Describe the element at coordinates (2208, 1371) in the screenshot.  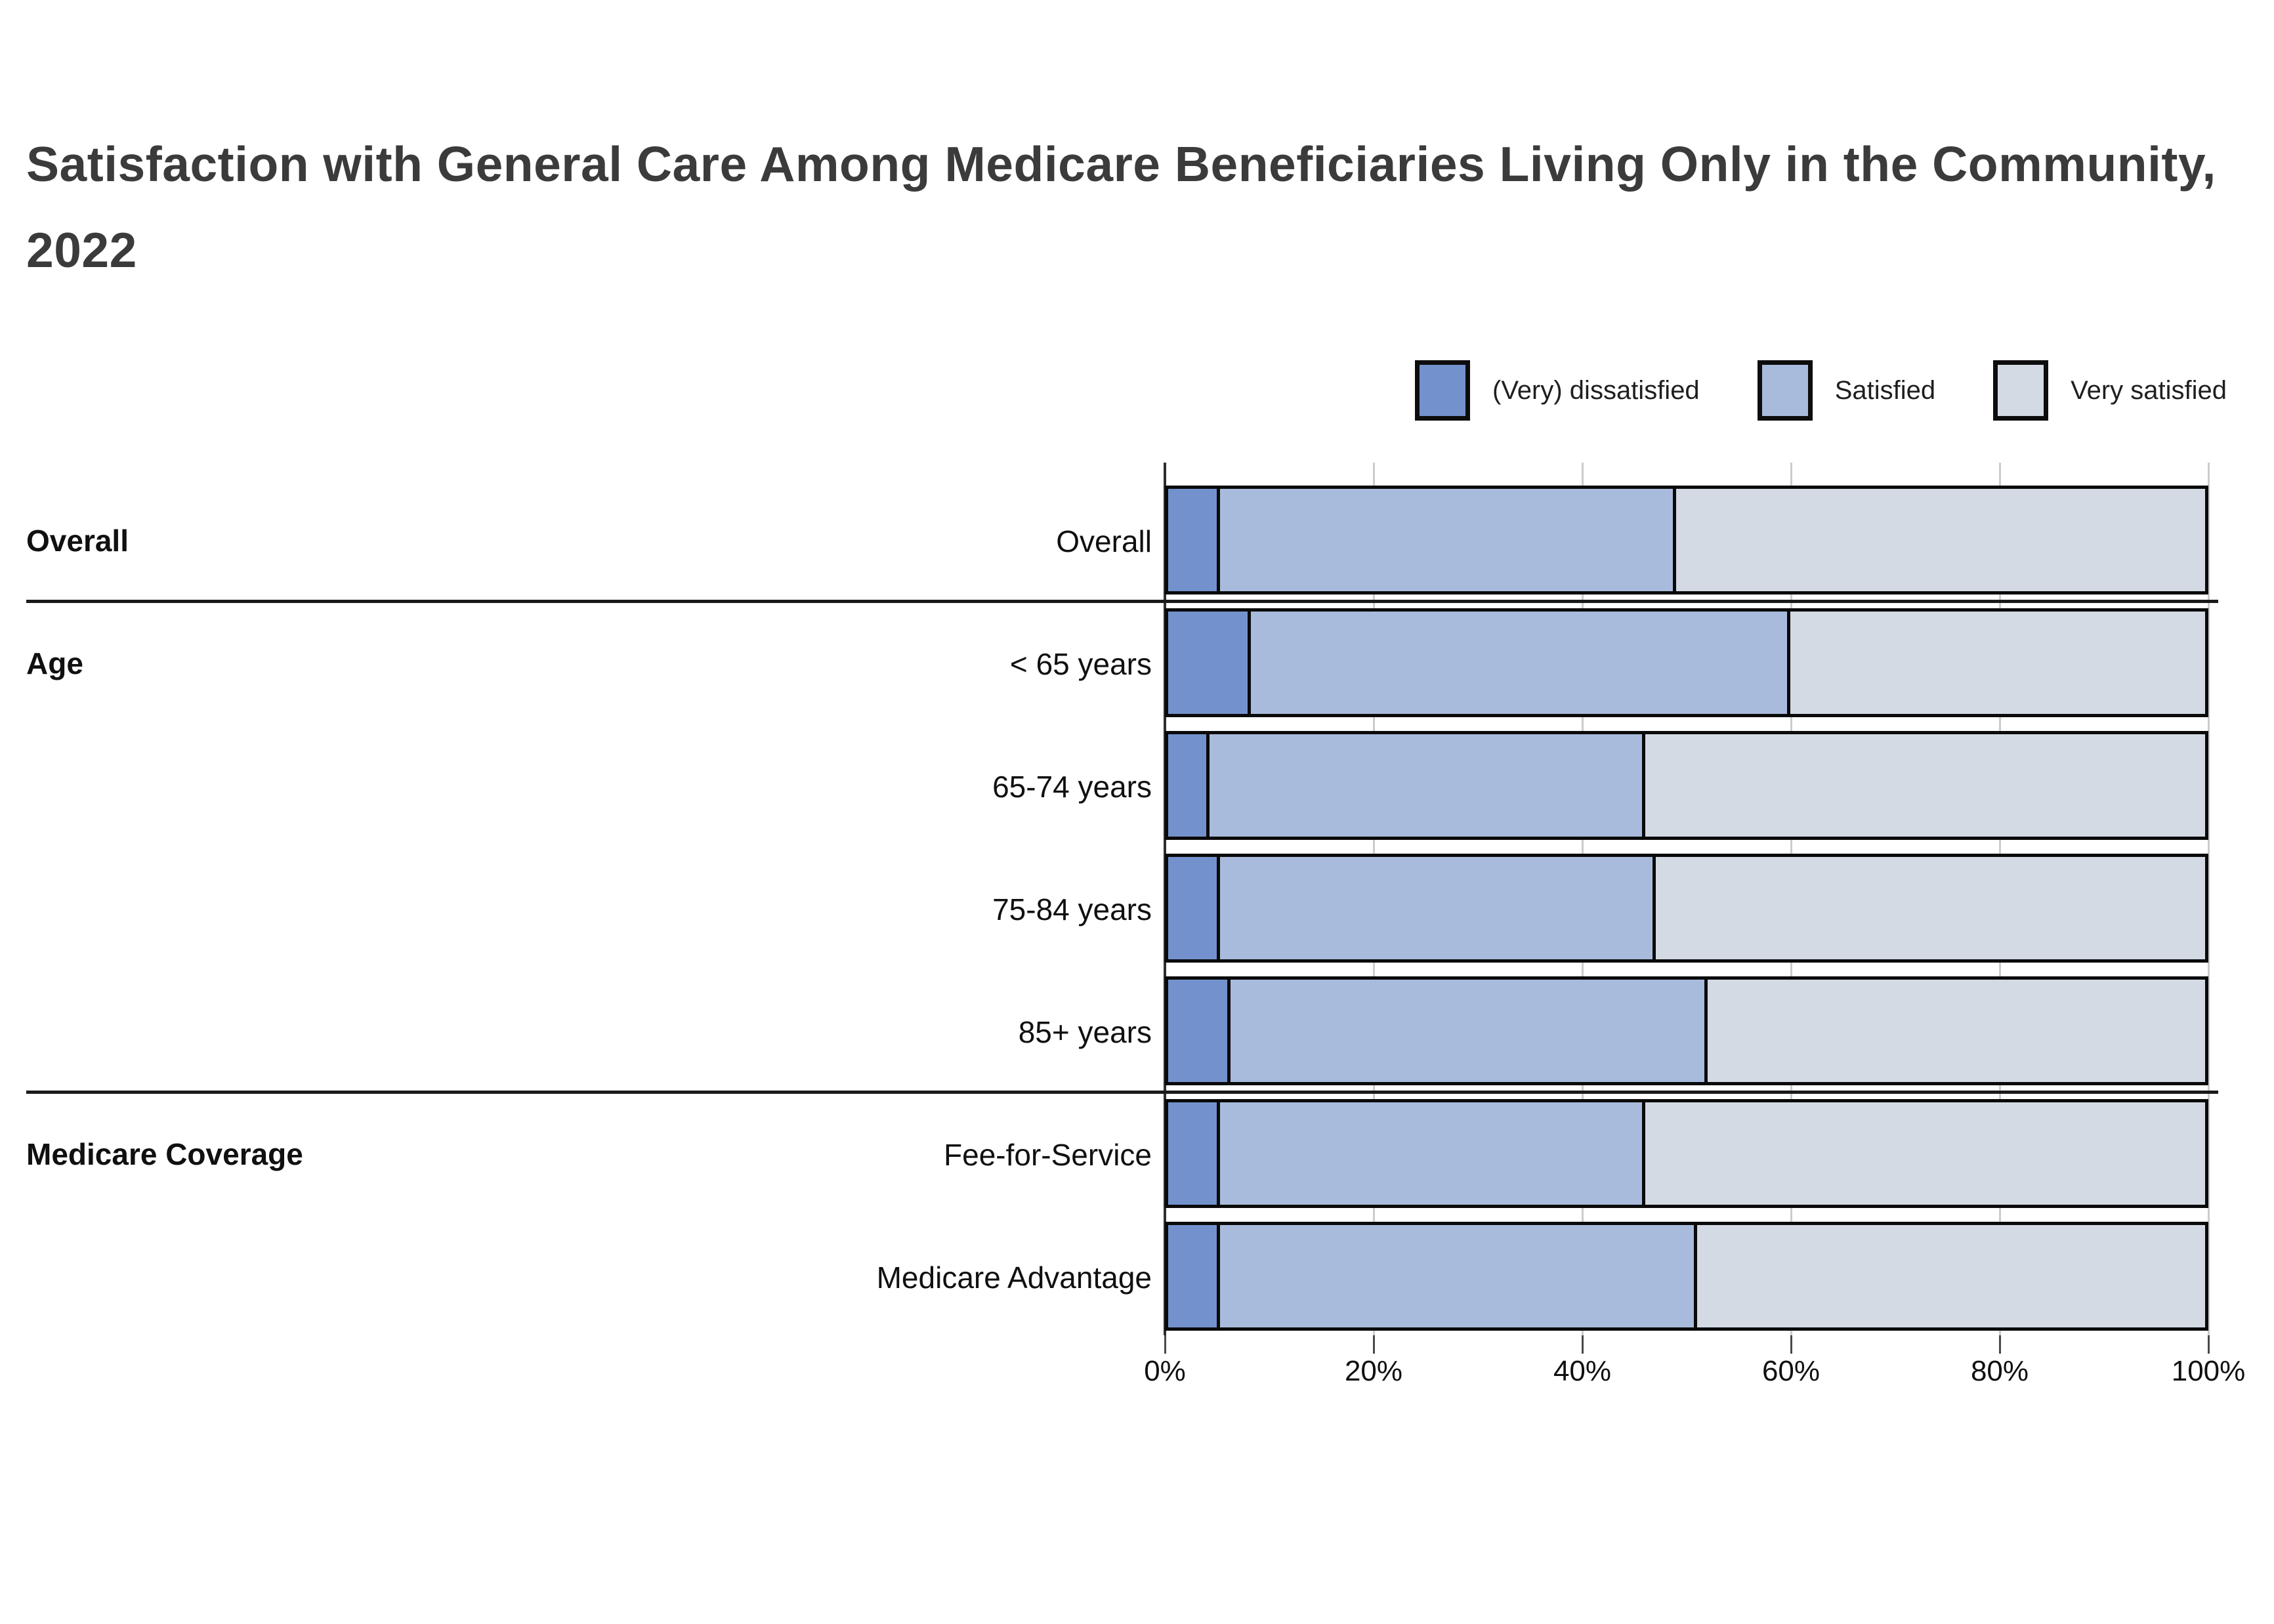
I see `tick-label: 100%` at that location.